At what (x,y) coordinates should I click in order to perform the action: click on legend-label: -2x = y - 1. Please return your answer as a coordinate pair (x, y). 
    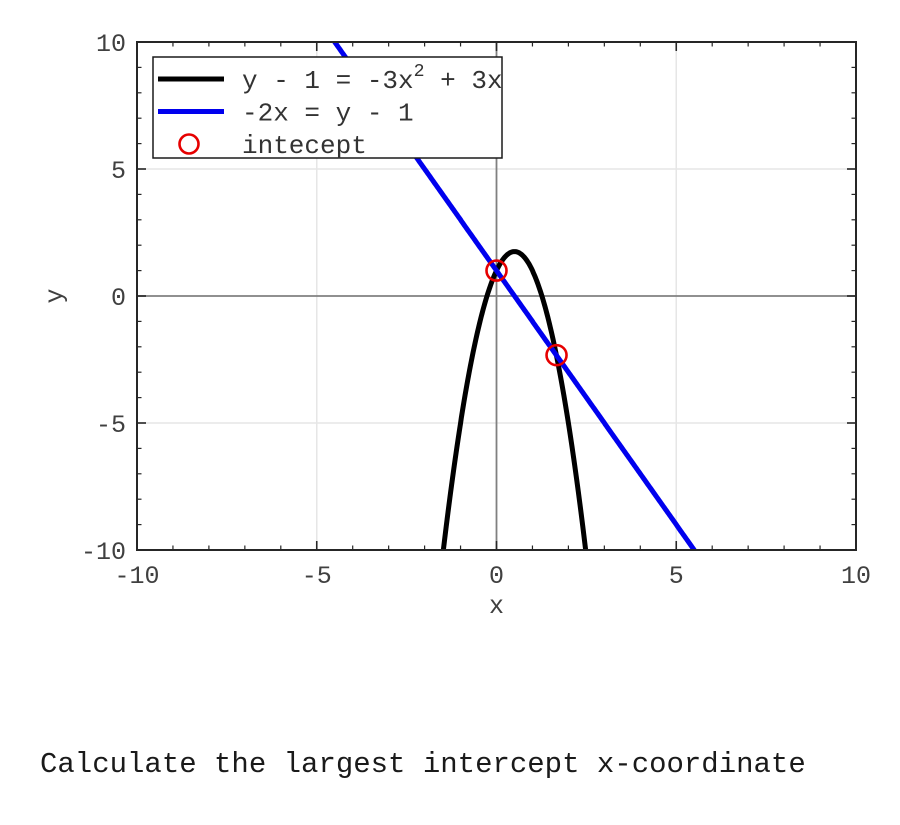
    Looking at the image, I should click on (328, 114).